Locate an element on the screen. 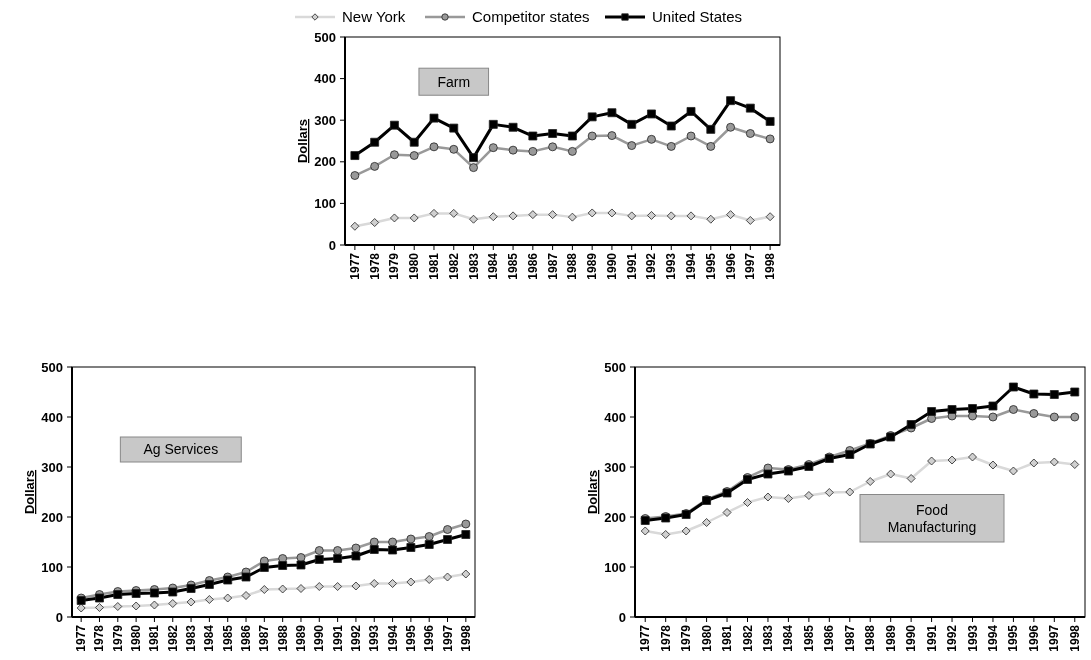 This screenshot has width=1091, height=660. x-tick-label: 1979 is located at coordinates (117, 638).